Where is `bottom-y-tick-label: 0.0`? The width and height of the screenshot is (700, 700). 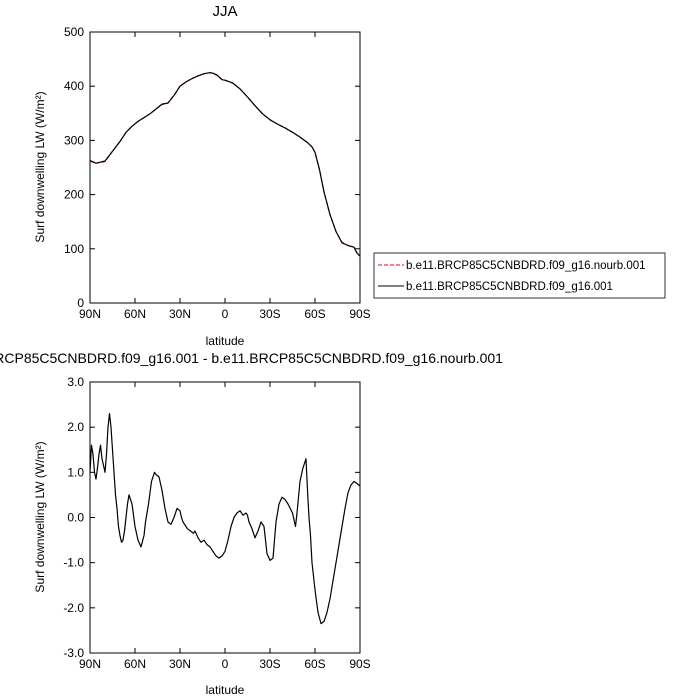
bottom-y-tick-label: 0.0 is located at coordinates (75, 518).